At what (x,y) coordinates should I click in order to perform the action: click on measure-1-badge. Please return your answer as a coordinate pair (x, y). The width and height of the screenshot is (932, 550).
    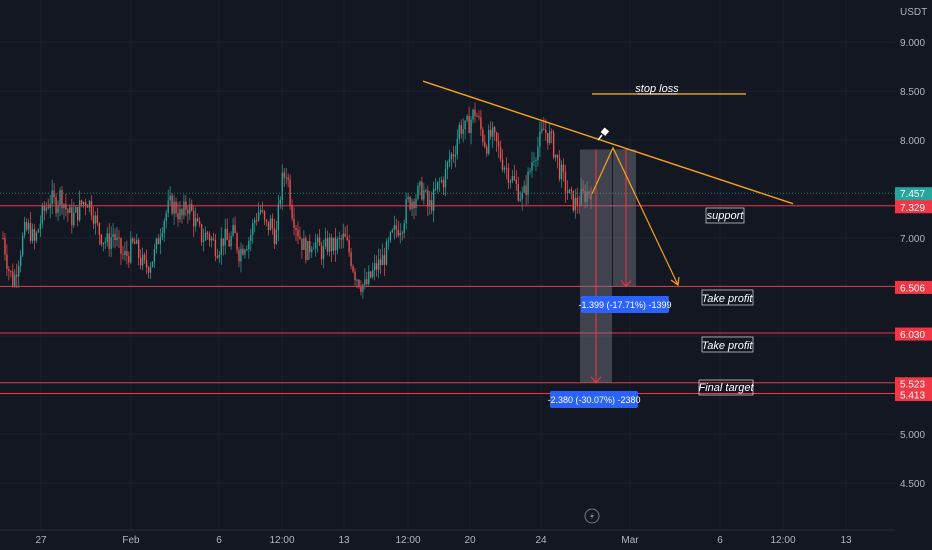
    Looking at the image, I should click on (625, 304).